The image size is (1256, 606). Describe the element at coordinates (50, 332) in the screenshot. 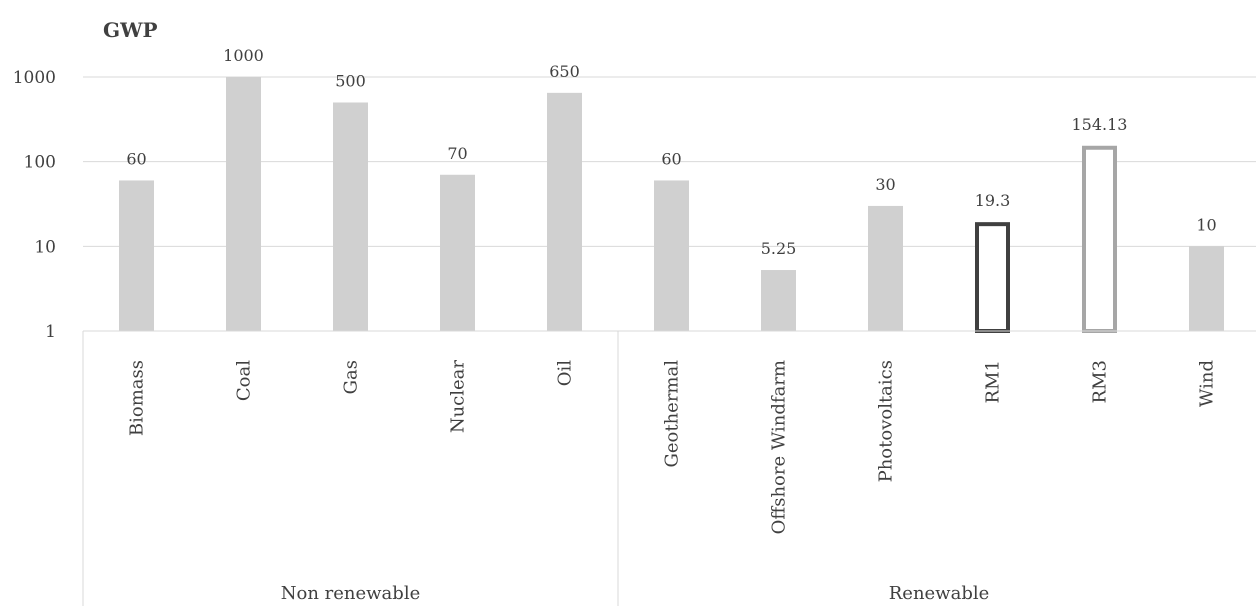

I see `y-tick-label: 1` at that location.